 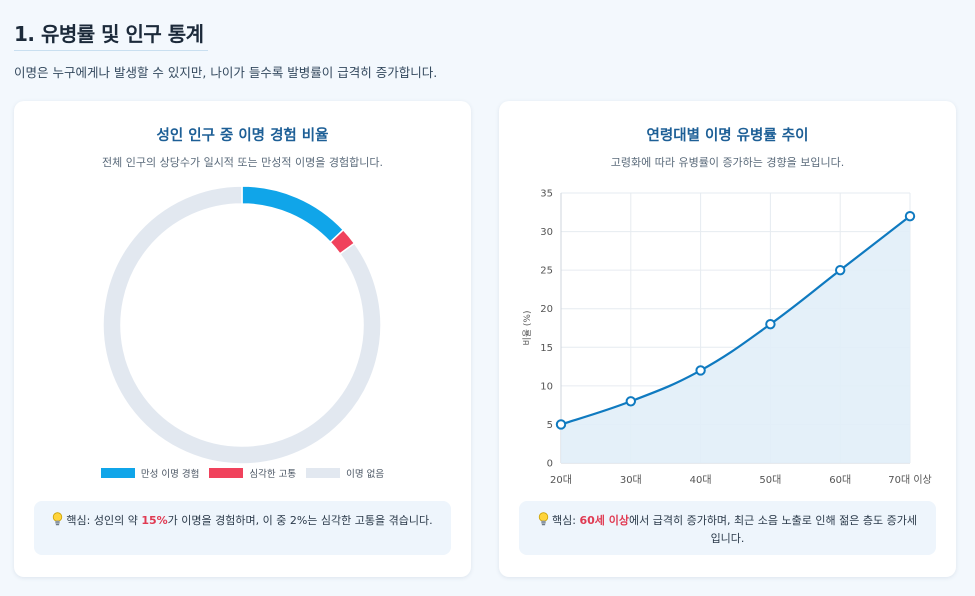 What do you see at coordinates (226, 473) in the screenshot?
I see `legend-swatch-severe` at bounding box center [226, 473].